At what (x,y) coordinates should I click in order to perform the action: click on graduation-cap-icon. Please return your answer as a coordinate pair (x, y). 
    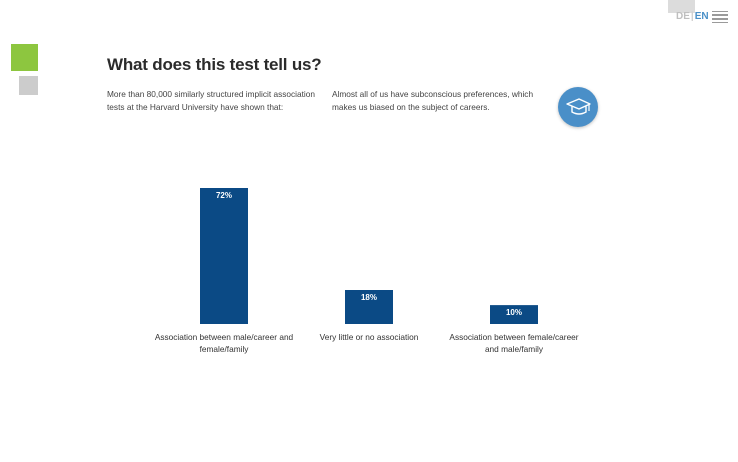
    Looking at the image, I should click on (578, 107).